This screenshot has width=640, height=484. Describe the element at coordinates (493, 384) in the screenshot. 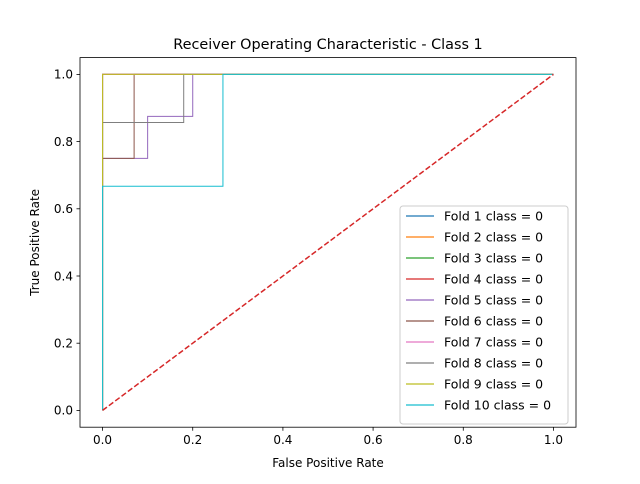

I see `legend-label: Fold 9 class = 0` at that location.